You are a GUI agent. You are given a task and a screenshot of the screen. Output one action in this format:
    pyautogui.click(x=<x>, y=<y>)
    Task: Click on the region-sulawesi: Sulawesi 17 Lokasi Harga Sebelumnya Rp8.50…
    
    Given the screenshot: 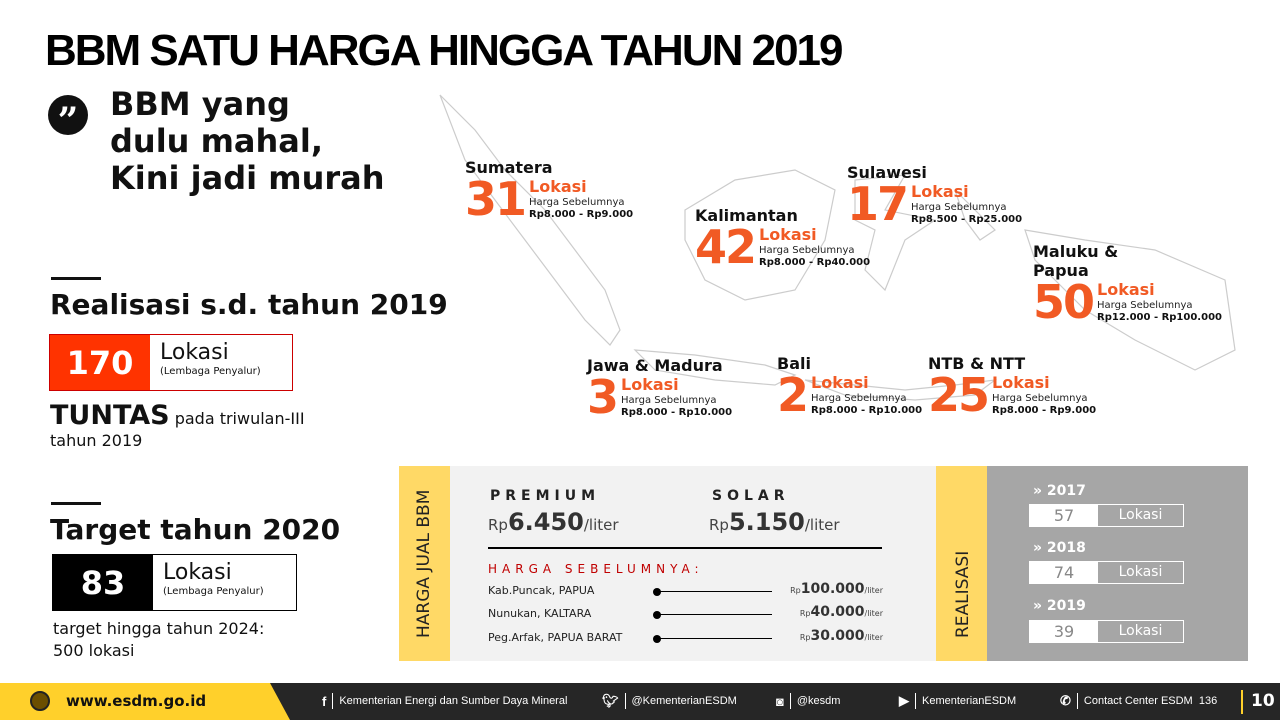 What is the action you would take?
    pyautogui.click(x=935, y=195)
    